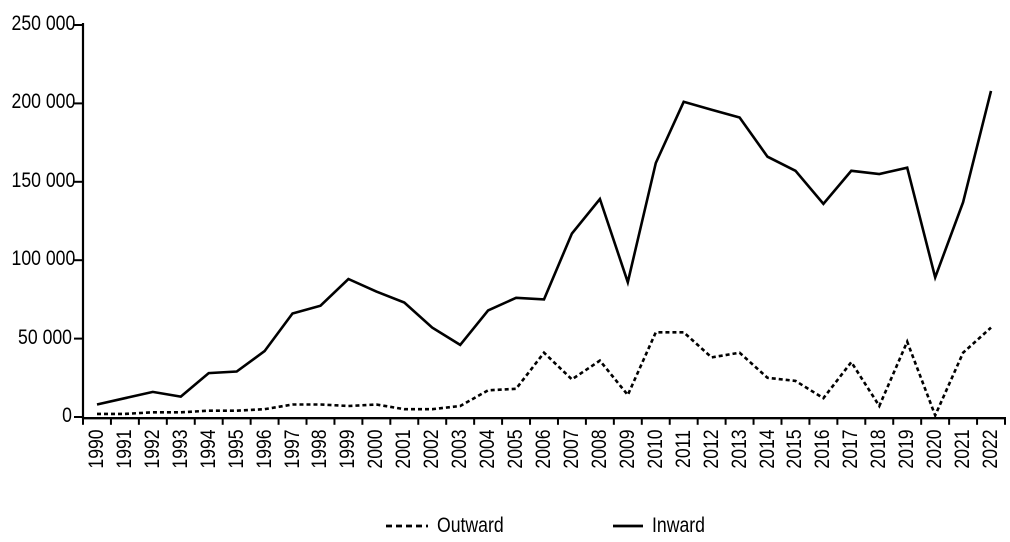 Image resolution: width=1010 pixels, height=542 pixels. I want to click on y-axis-label: 0, so click(67, 415).